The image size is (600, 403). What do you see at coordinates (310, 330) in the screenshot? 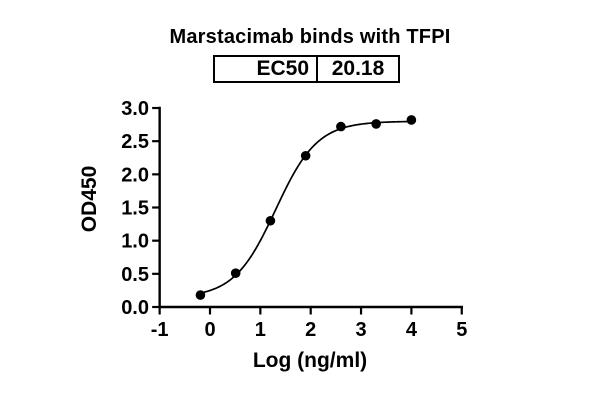
I see `x-tick-label: 2` at bounding box center [310, 330].